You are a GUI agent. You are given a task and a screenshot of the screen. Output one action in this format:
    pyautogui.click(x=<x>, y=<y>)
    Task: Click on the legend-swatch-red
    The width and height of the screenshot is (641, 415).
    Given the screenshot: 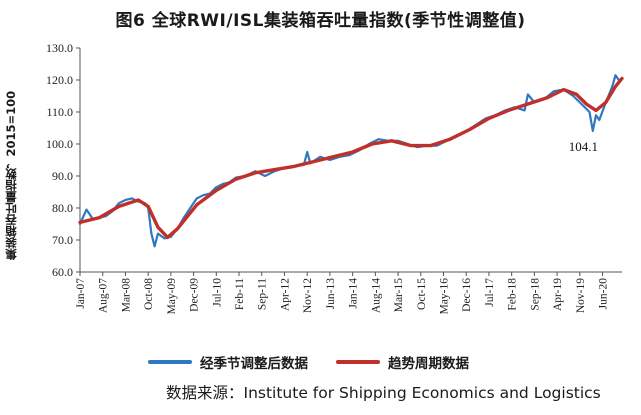 What is the action you would take?
    pyautogui.click(x=358, y=362)
    